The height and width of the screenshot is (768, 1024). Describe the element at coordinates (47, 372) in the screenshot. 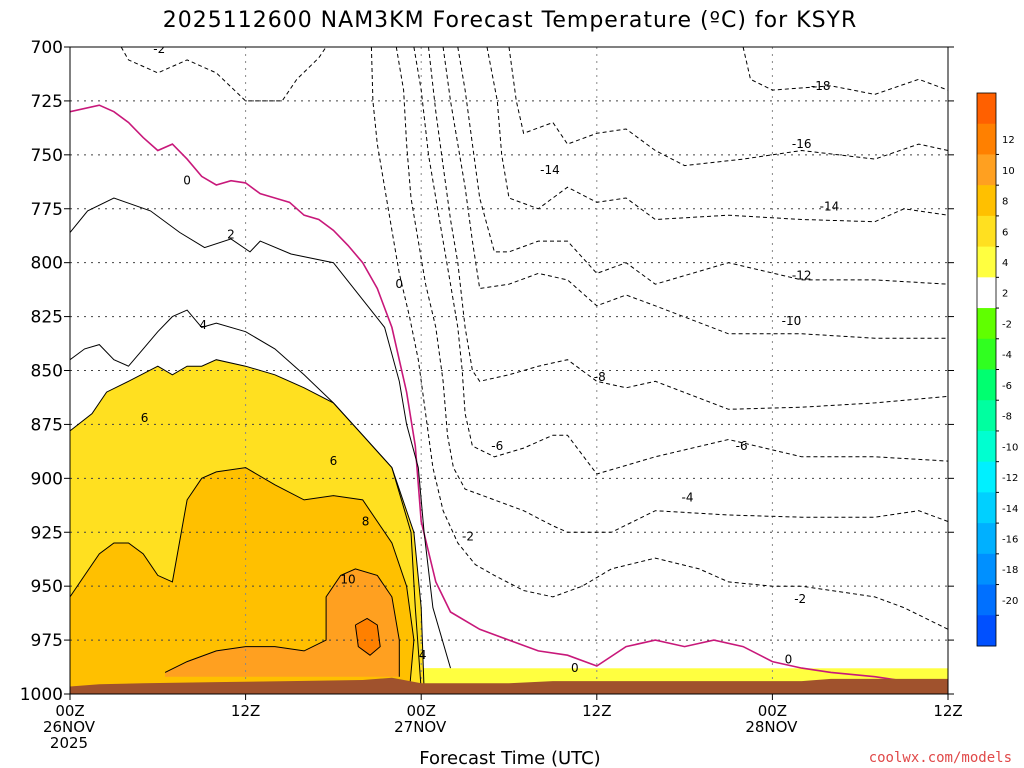

I see `y-tick-label: 850` at that location.